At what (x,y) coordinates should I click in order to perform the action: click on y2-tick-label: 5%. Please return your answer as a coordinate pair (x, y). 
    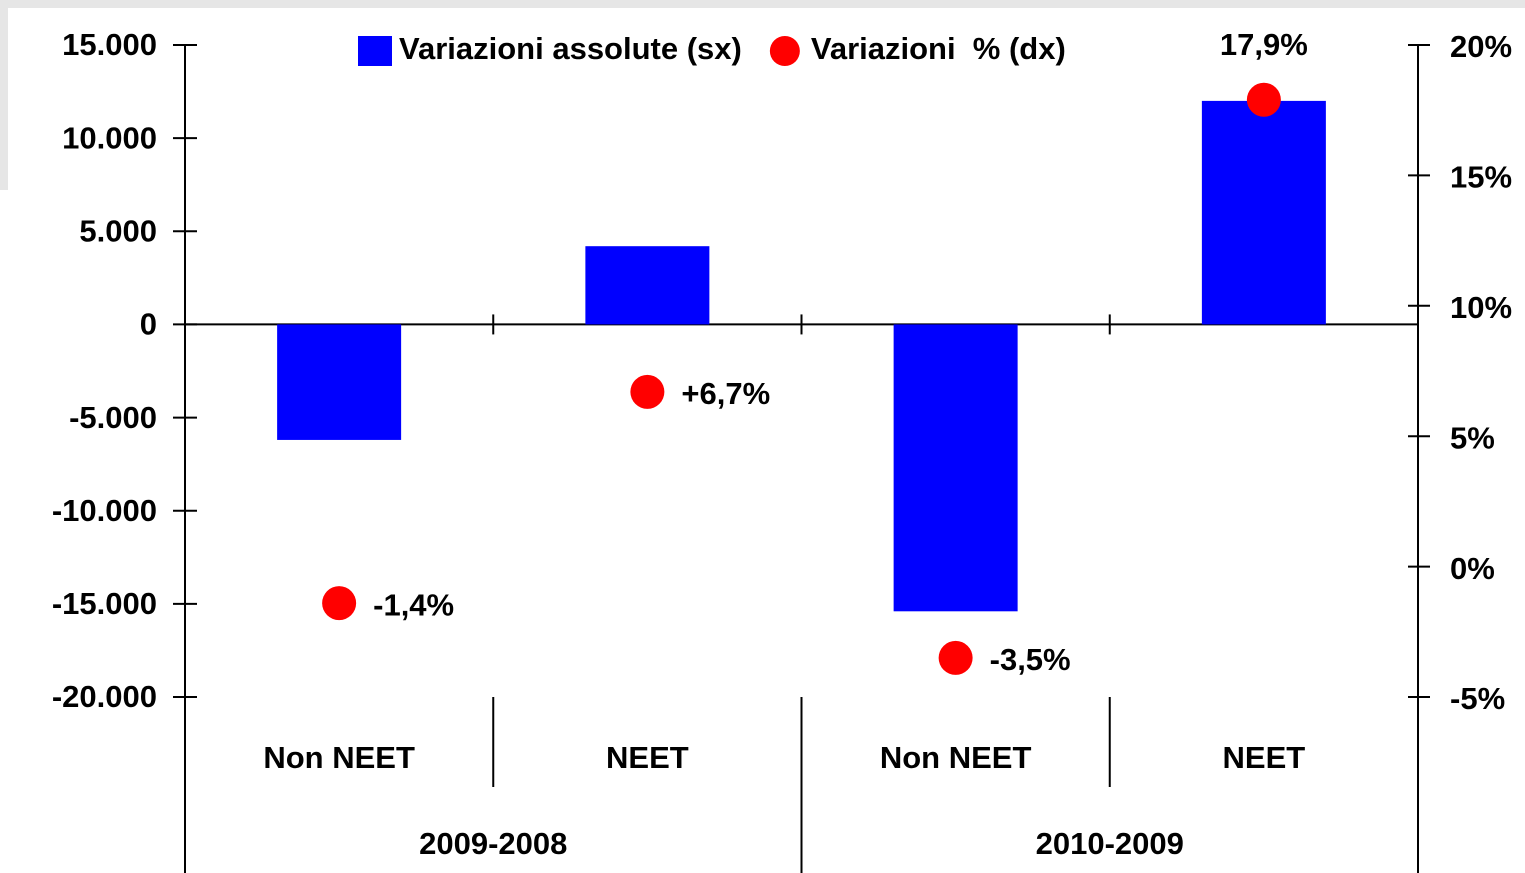
    Looking at the image, I should click on (1472, 437).